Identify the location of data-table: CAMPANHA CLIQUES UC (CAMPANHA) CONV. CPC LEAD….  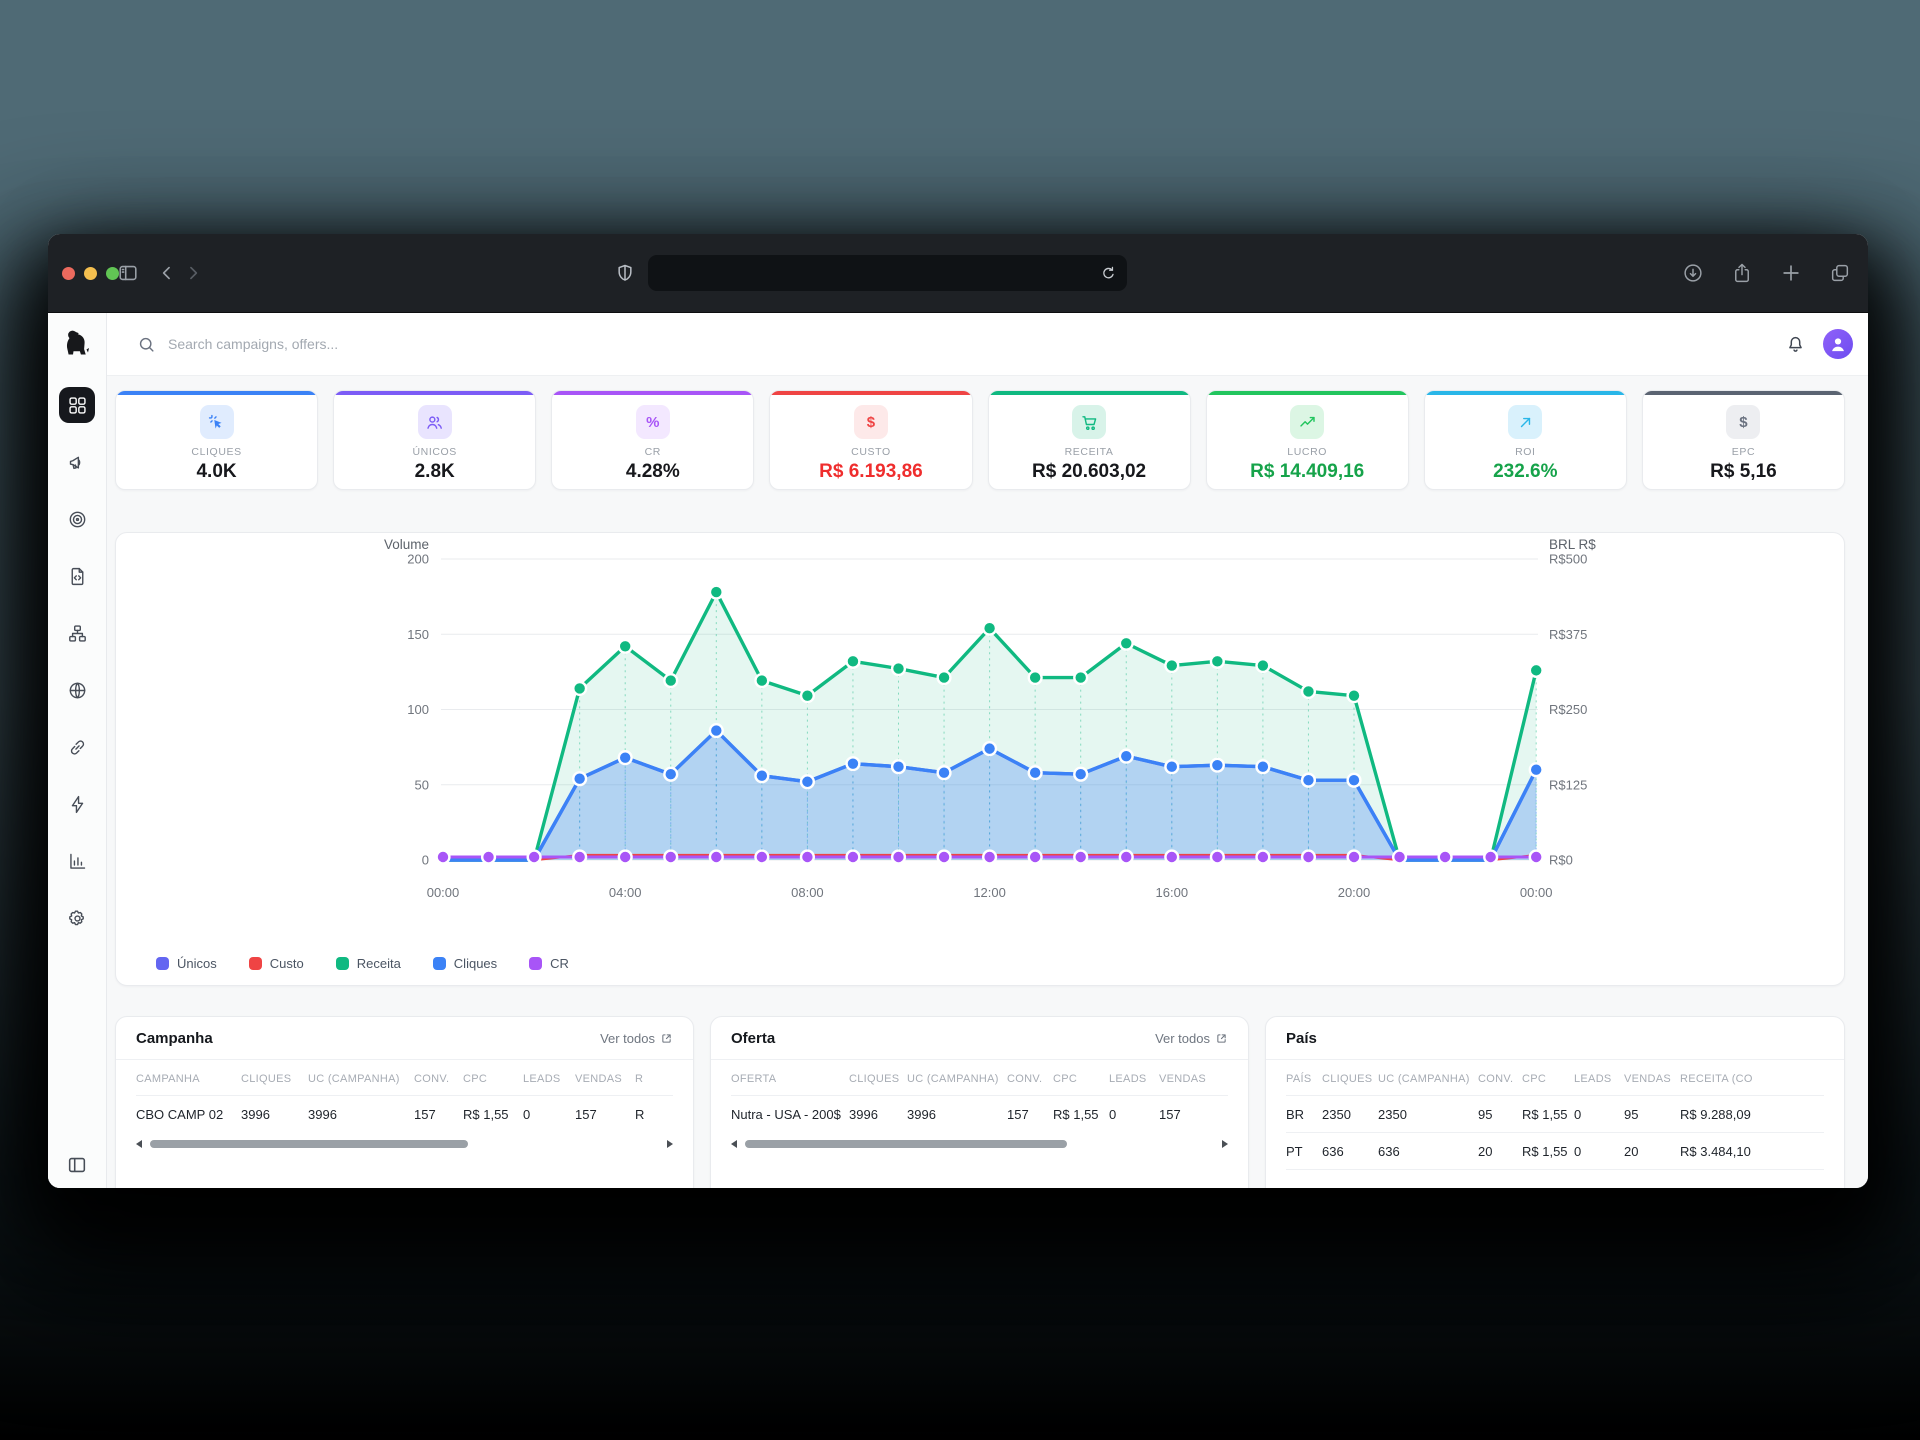
(404, 1096).